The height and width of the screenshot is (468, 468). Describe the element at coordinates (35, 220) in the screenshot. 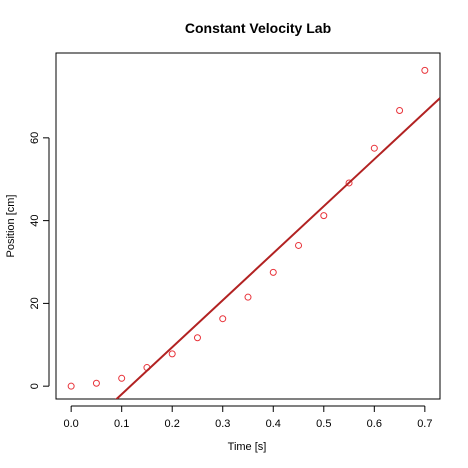

I see `y-tick-label: 40` at that location.